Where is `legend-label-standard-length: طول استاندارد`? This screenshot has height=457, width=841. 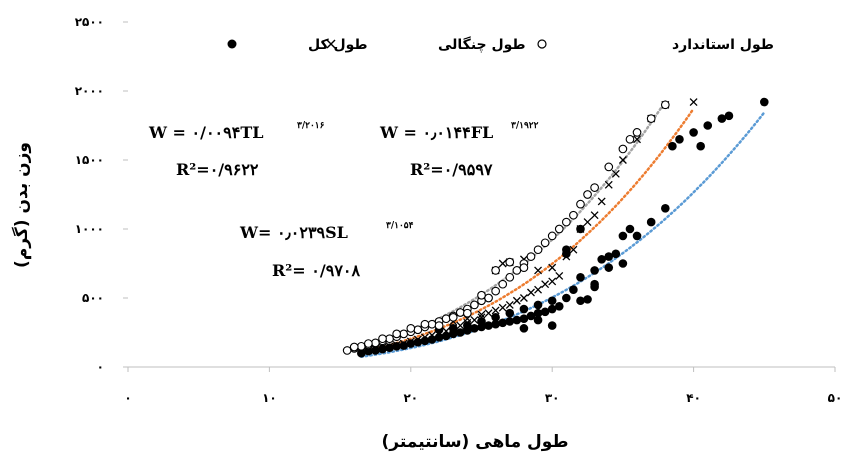 legend-label-standard-length: طول استاندارد is located at coordinates (723, 45).